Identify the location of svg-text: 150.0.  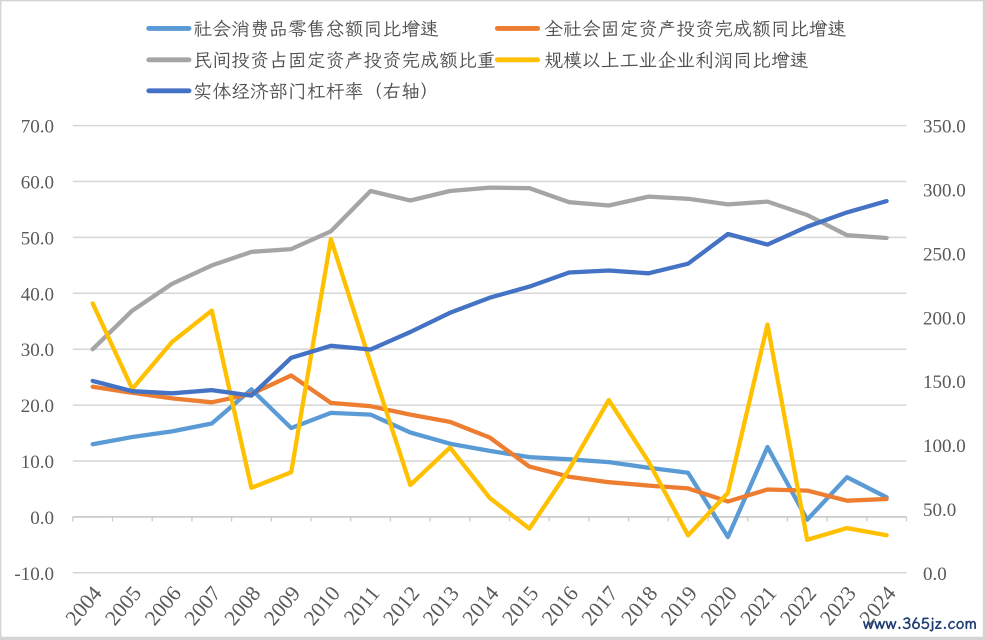
(944, 382).